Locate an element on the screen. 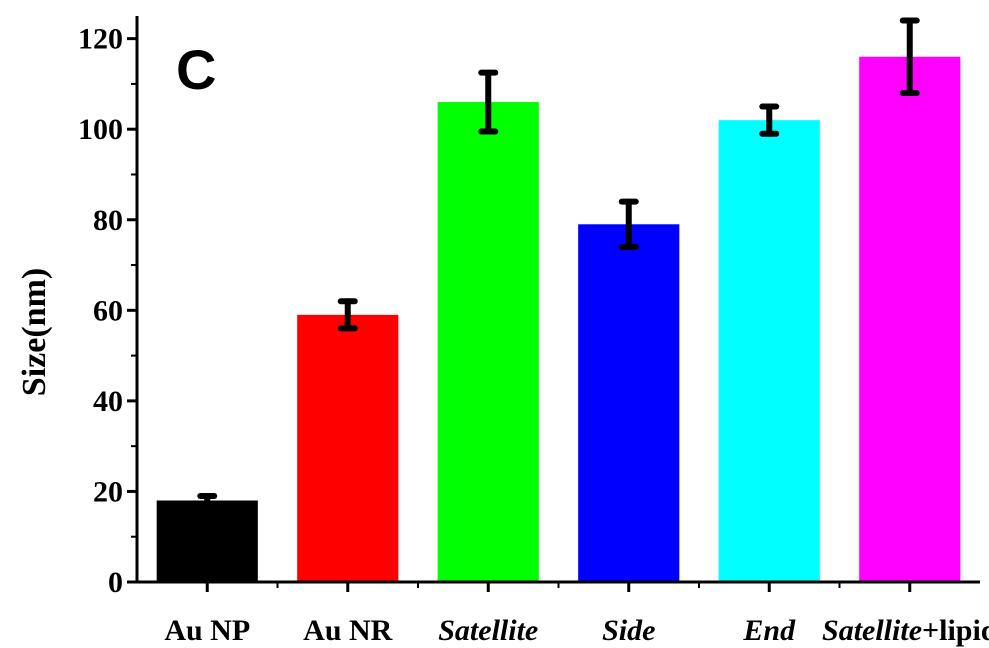  panel-label: C is located at coordinates (196, 69).